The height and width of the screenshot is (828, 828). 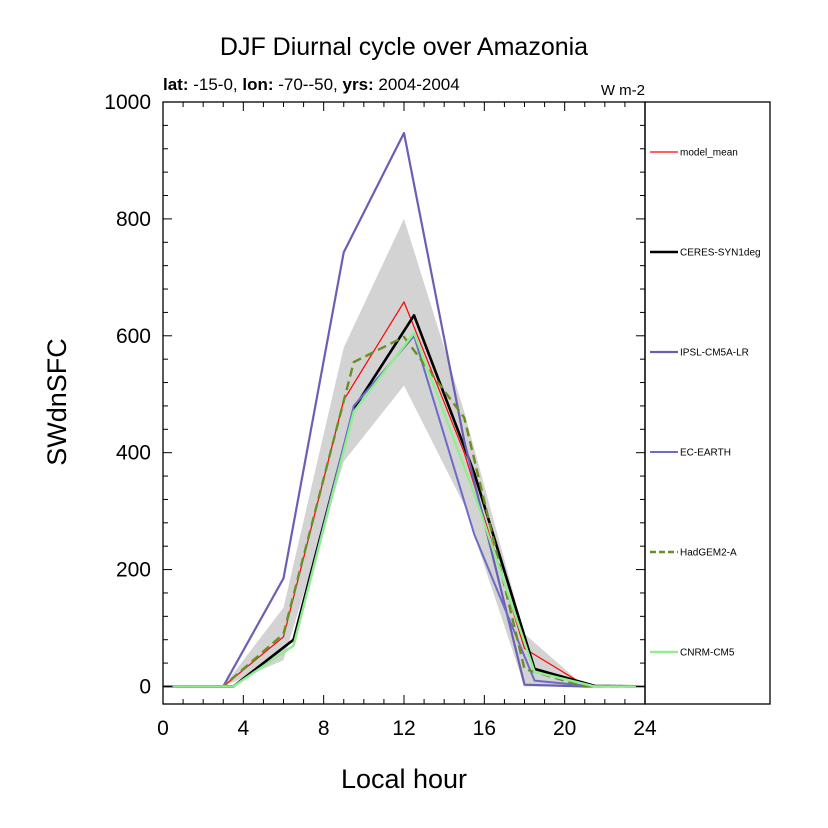 What do you see at coordinates (57, 402) in the screenshot?
I see `y-axis-label: SWdnSFC` at bounding box center [57, 402].